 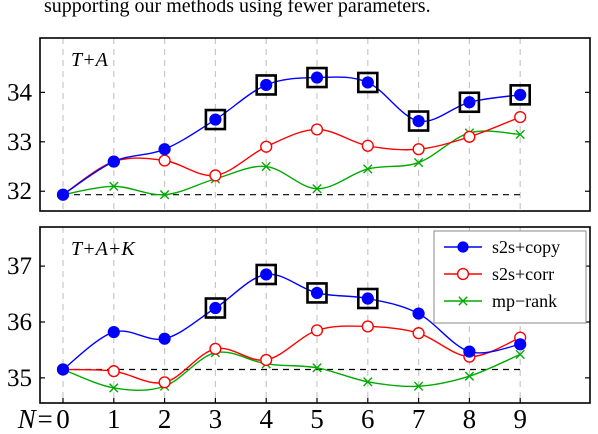 I want to click on x-tick-label-0: 0, so click(x=63, y=419).